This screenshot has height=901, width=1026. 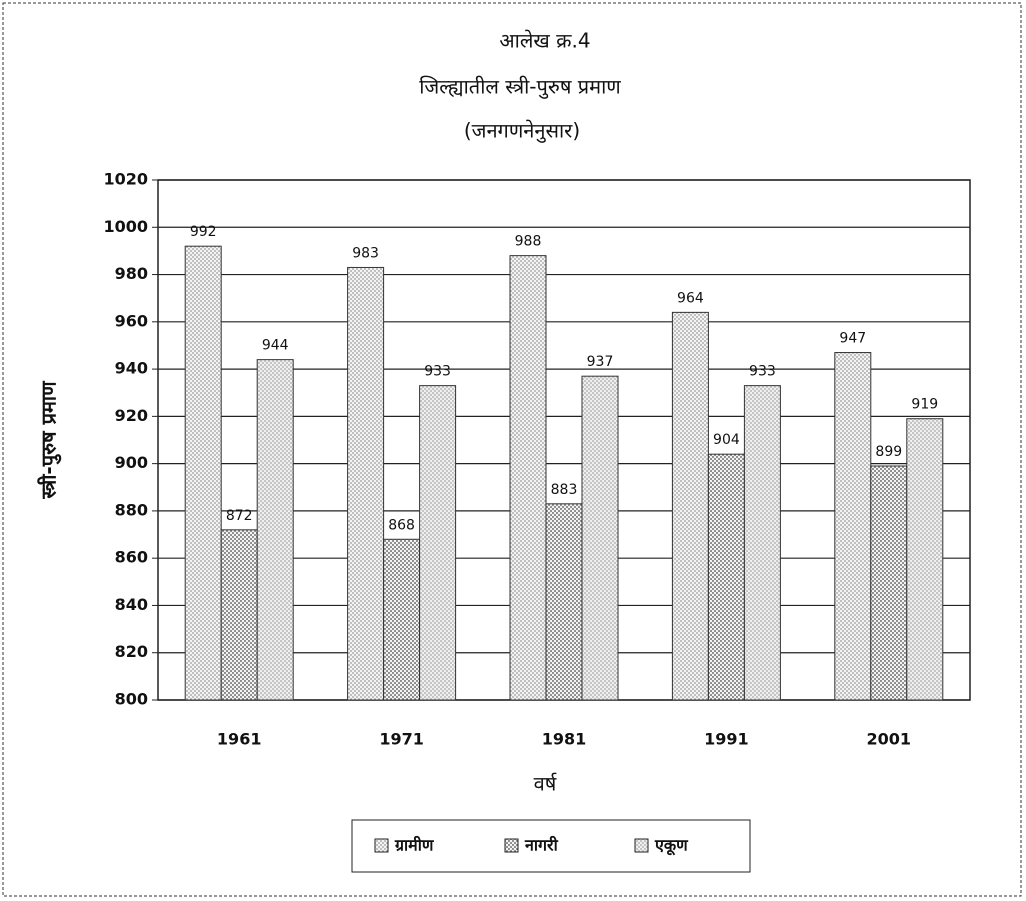 What do you see at coordinates (726, 739) in the screenshot?
I see `x-tick-label: 1991` at bounding box center [726, 739].